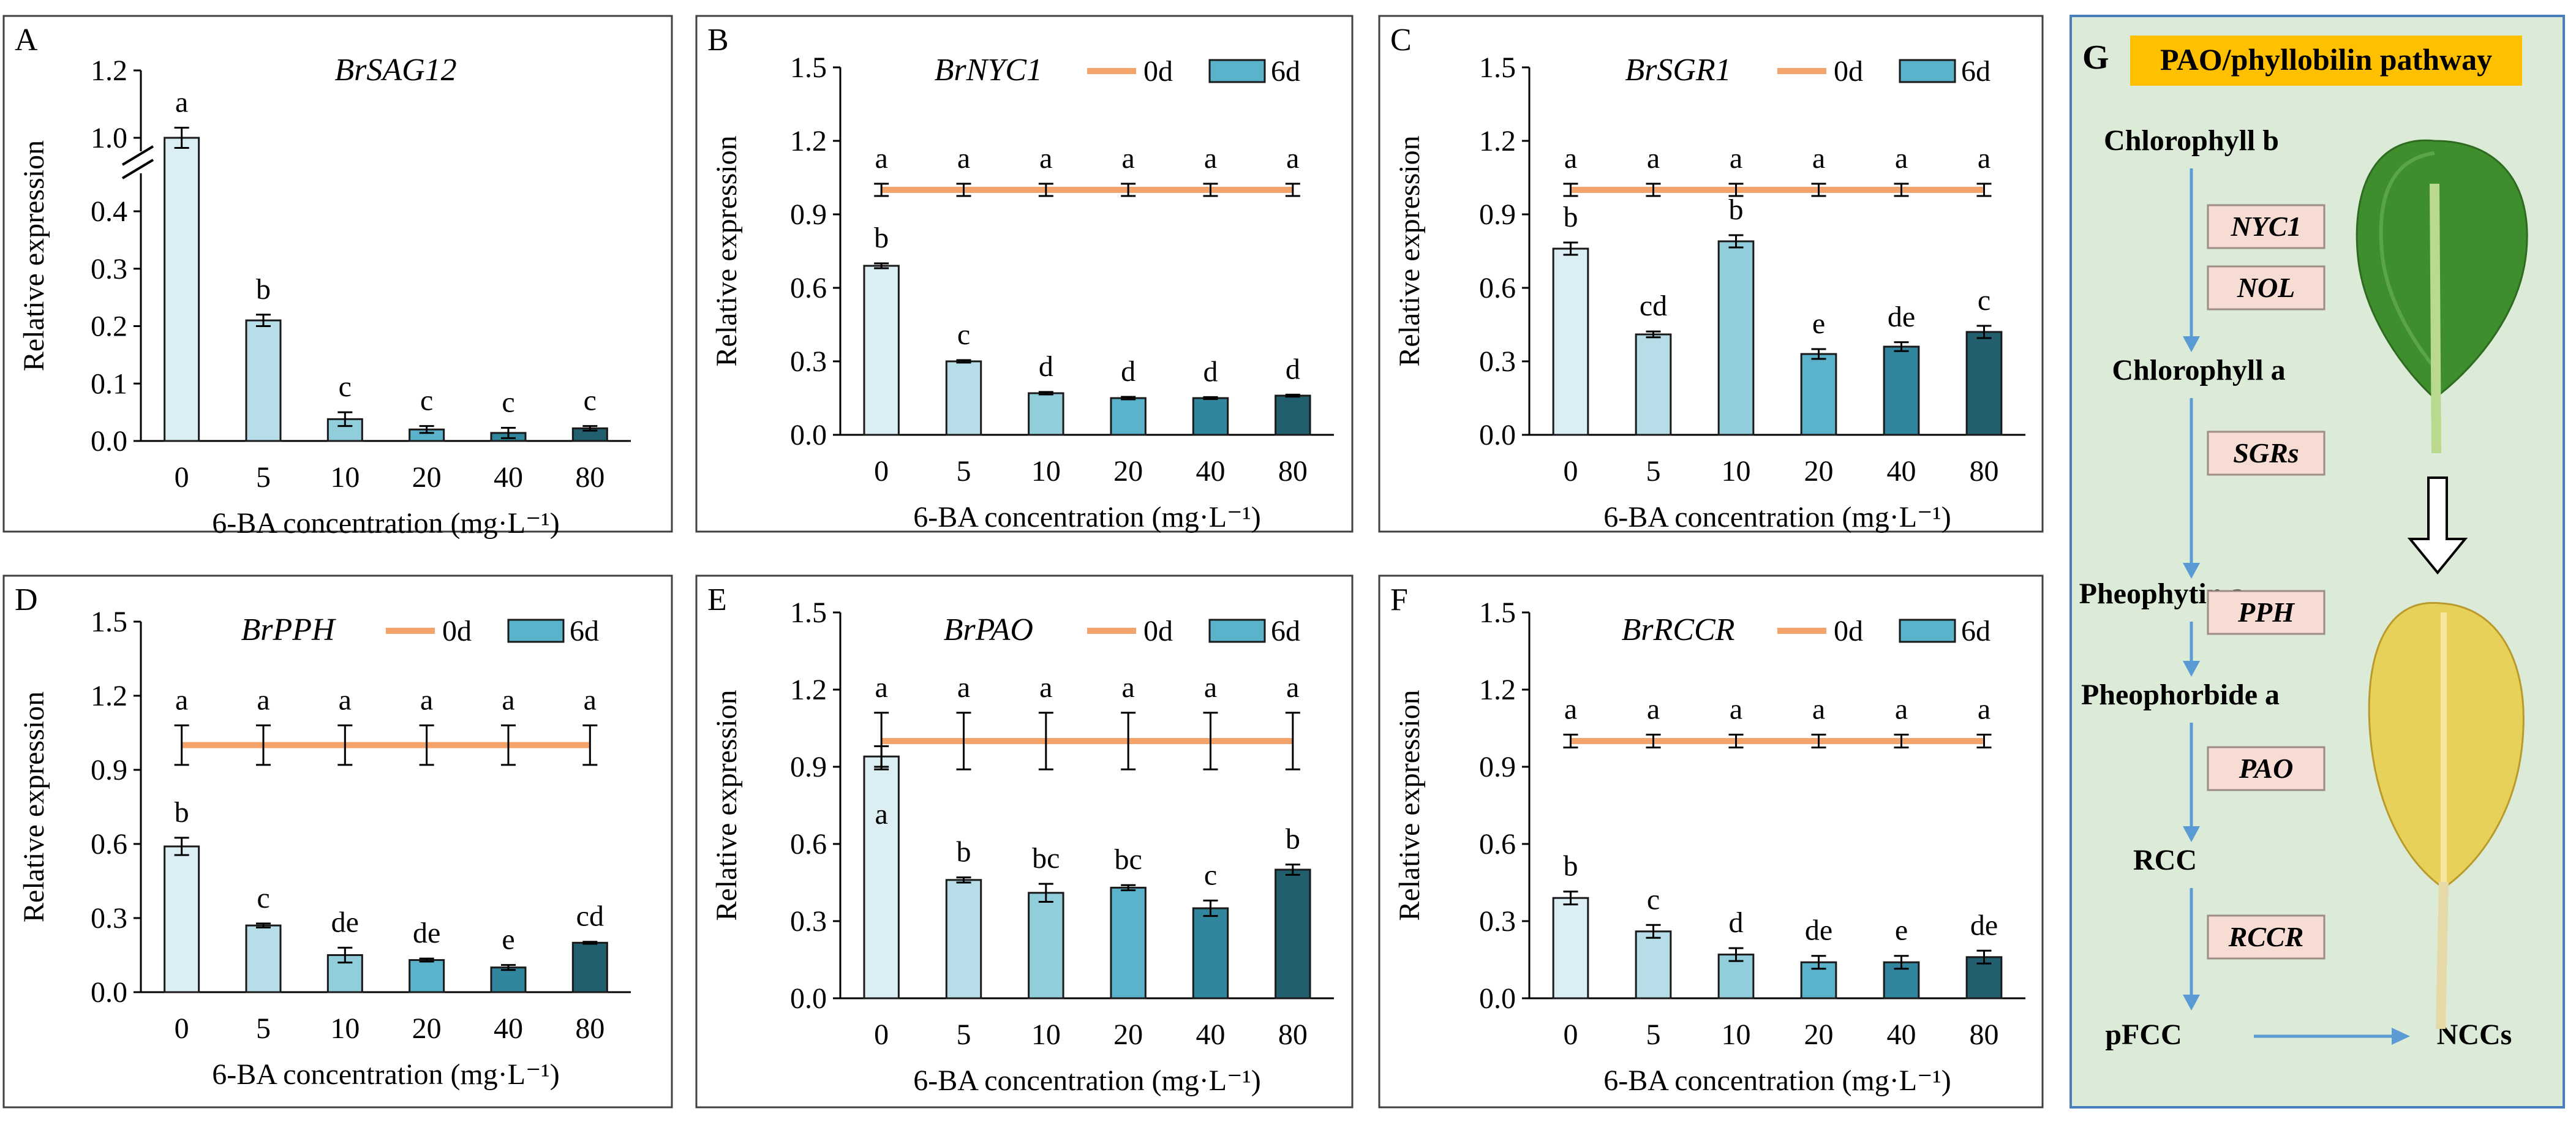 This screenshot has width=2576, height=1122. Describe the element at coordinates (2442, 296) in the screenshot. I see `green-leaf-image` at that location.